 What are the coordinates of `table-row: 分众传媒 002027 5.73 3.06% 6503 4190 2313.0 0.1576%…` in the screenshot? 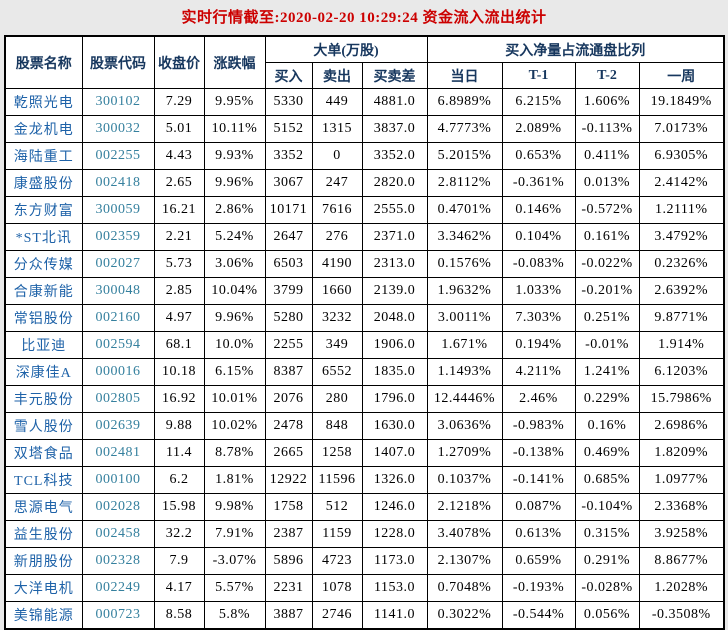 It's located at (364, 264).